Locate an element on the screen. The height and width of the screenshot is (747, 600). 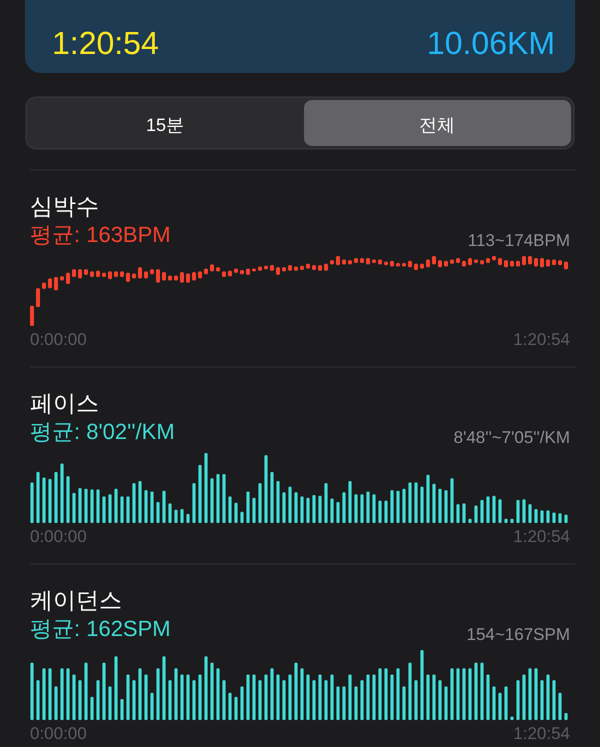
chart-subtitle: 평균: 162SPM is located at coordinates (100, 628).